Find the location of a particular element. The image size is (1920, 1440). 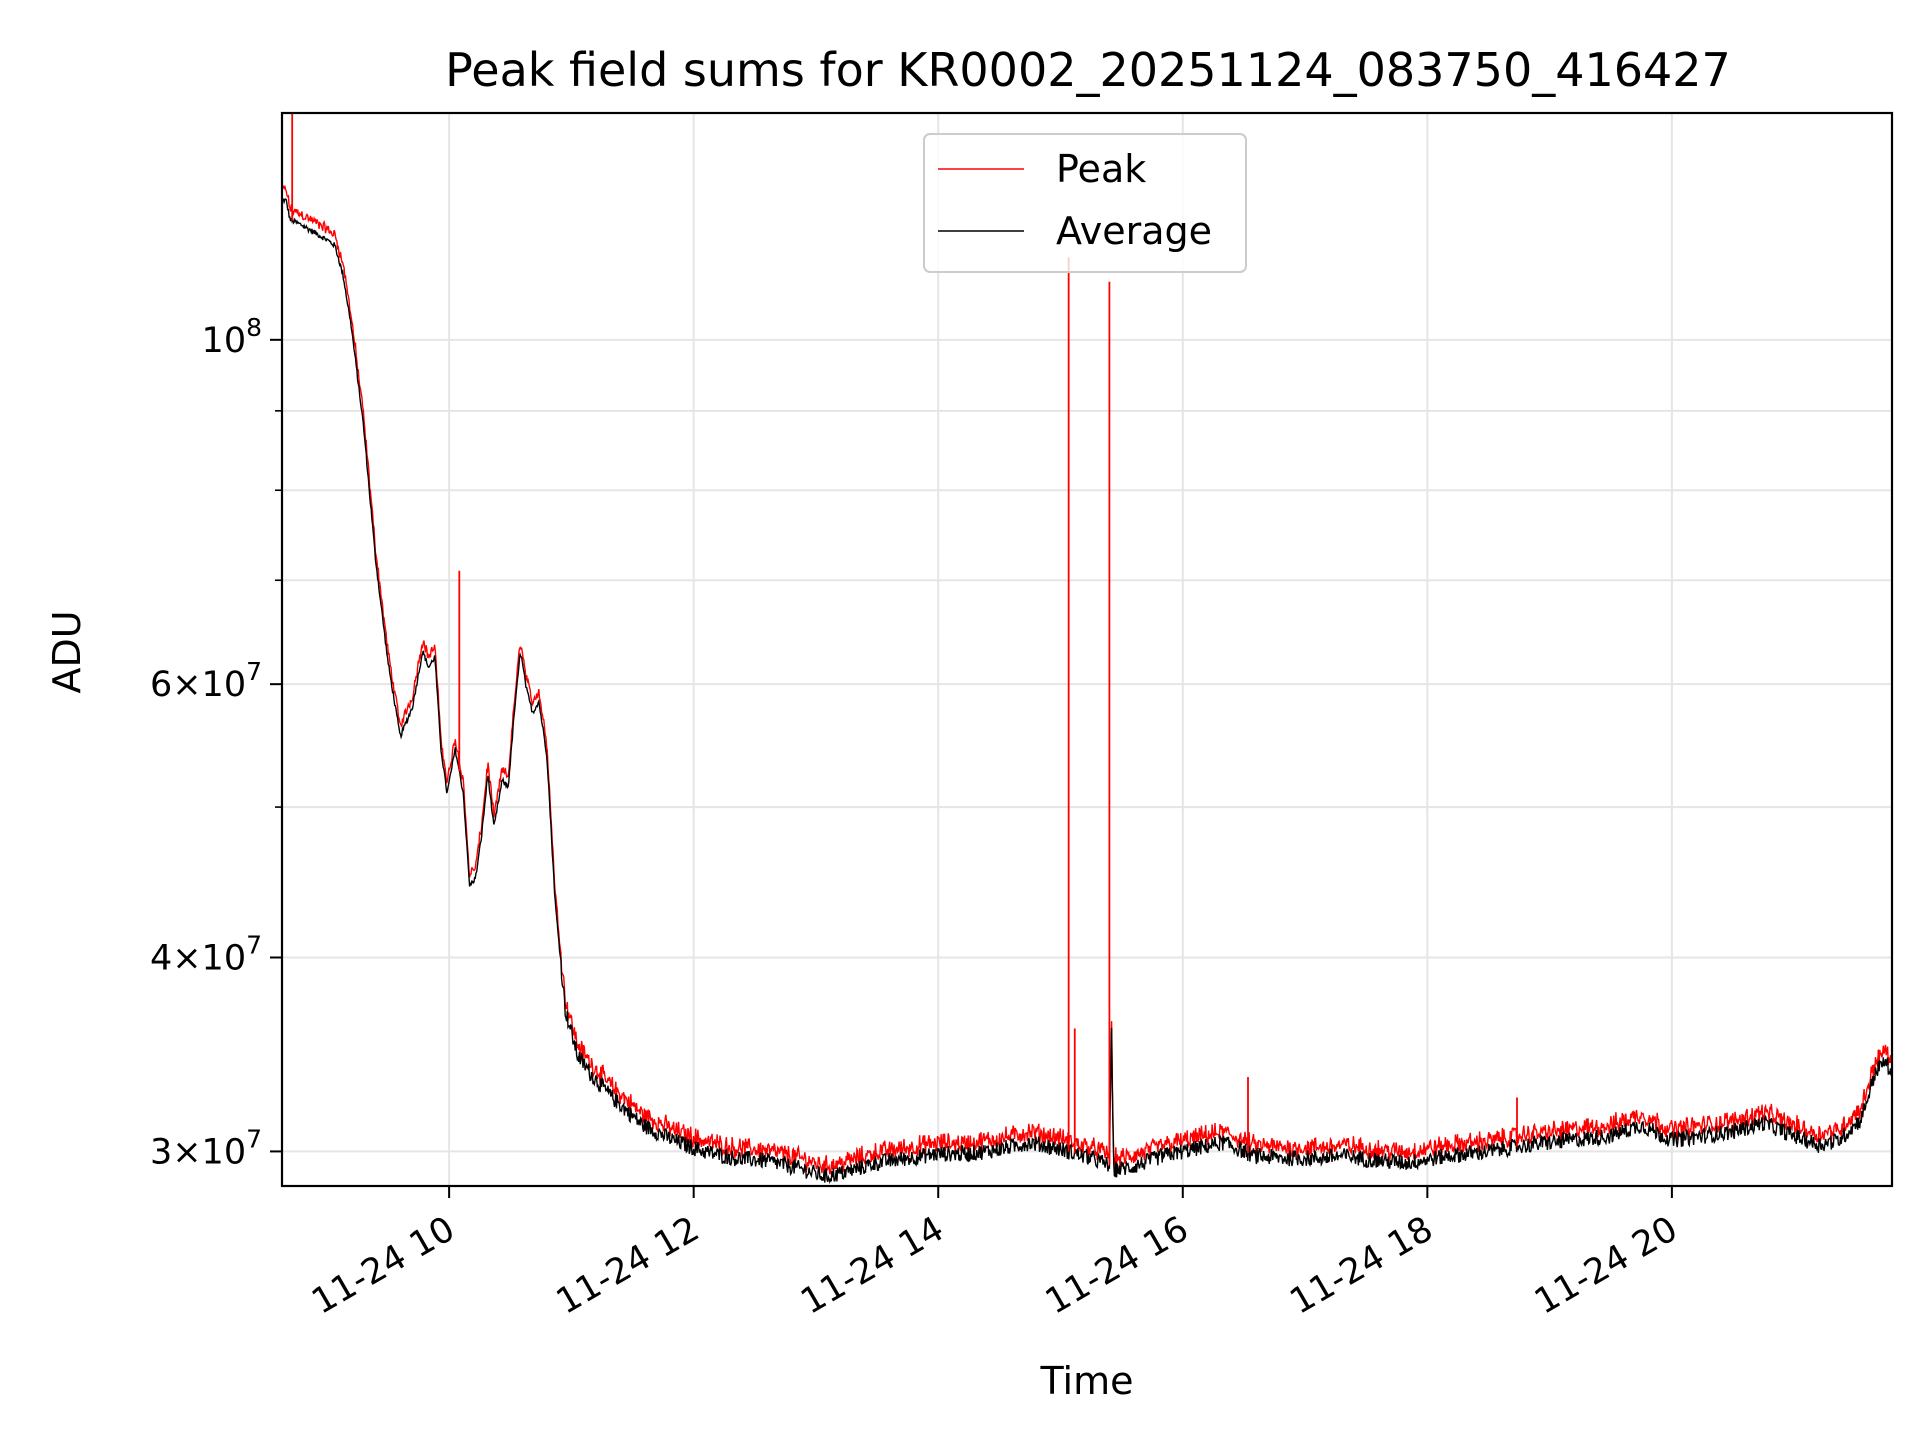

y-tick-label: 108 is located at coordinates (232, 337).